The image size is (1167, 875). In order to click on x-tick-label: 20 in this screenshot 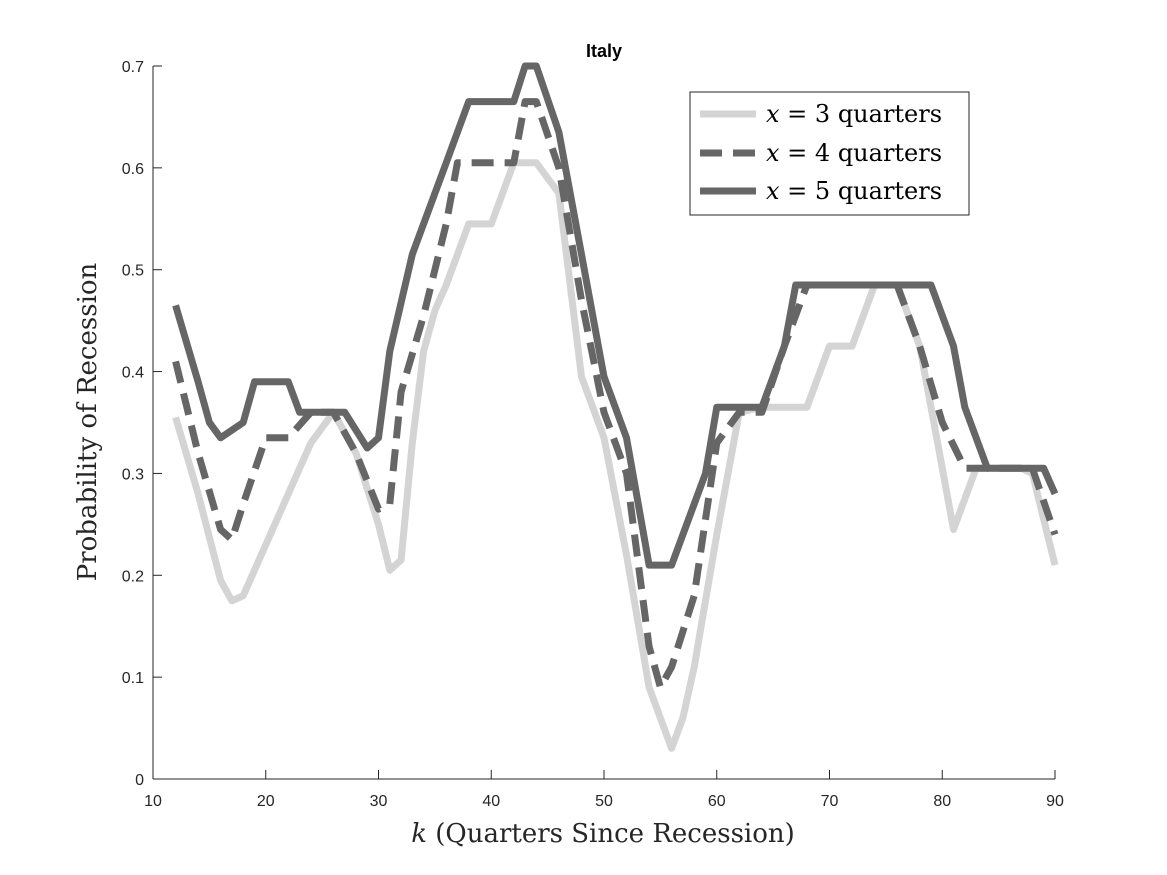, I will do `click(266, 801)`.